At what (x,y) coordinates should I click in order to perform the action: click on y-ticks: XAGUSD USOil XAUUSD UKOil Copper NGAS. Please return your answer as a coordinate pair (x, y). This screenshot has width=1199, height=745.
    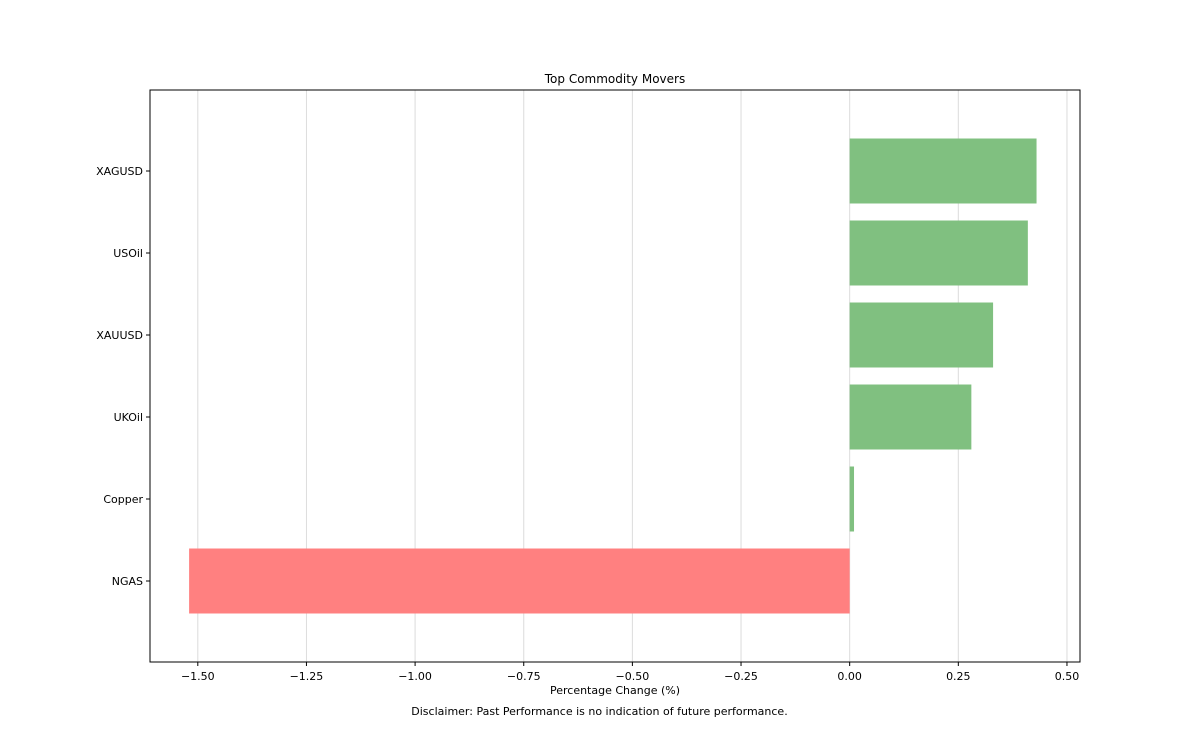
    Looking at the image, I should click on (123, 376).